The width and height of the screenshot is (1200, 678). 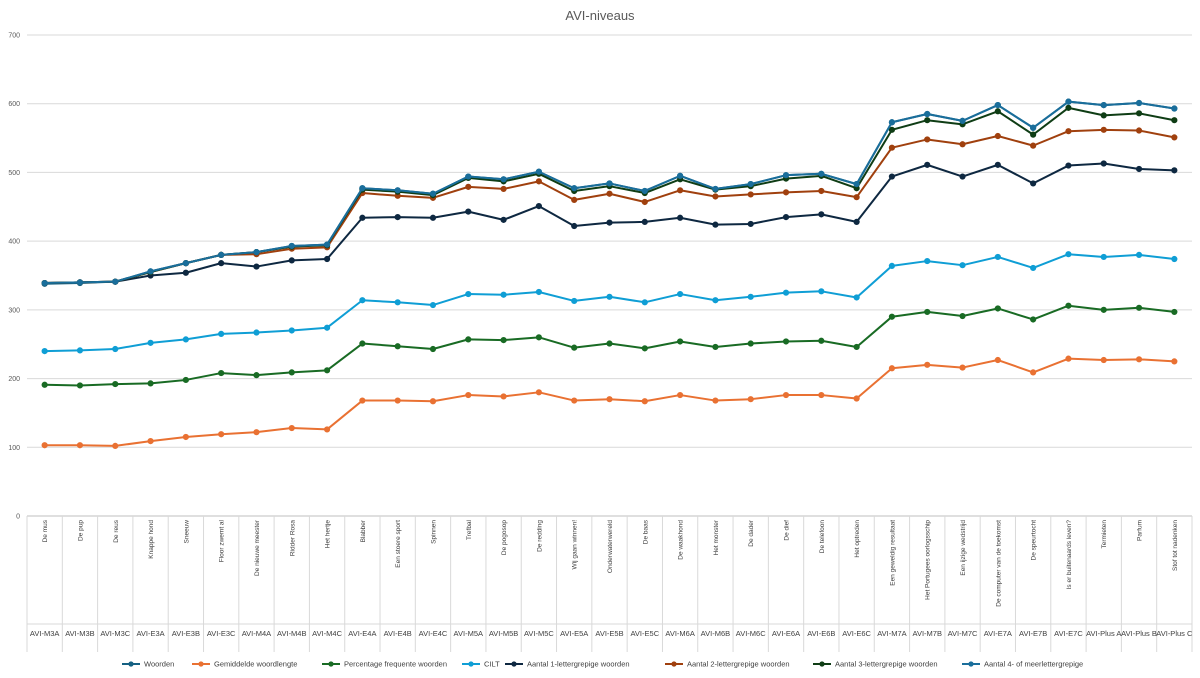 I want to click on x-group-label: AVI-E7B, so click(x=1033, y=633).